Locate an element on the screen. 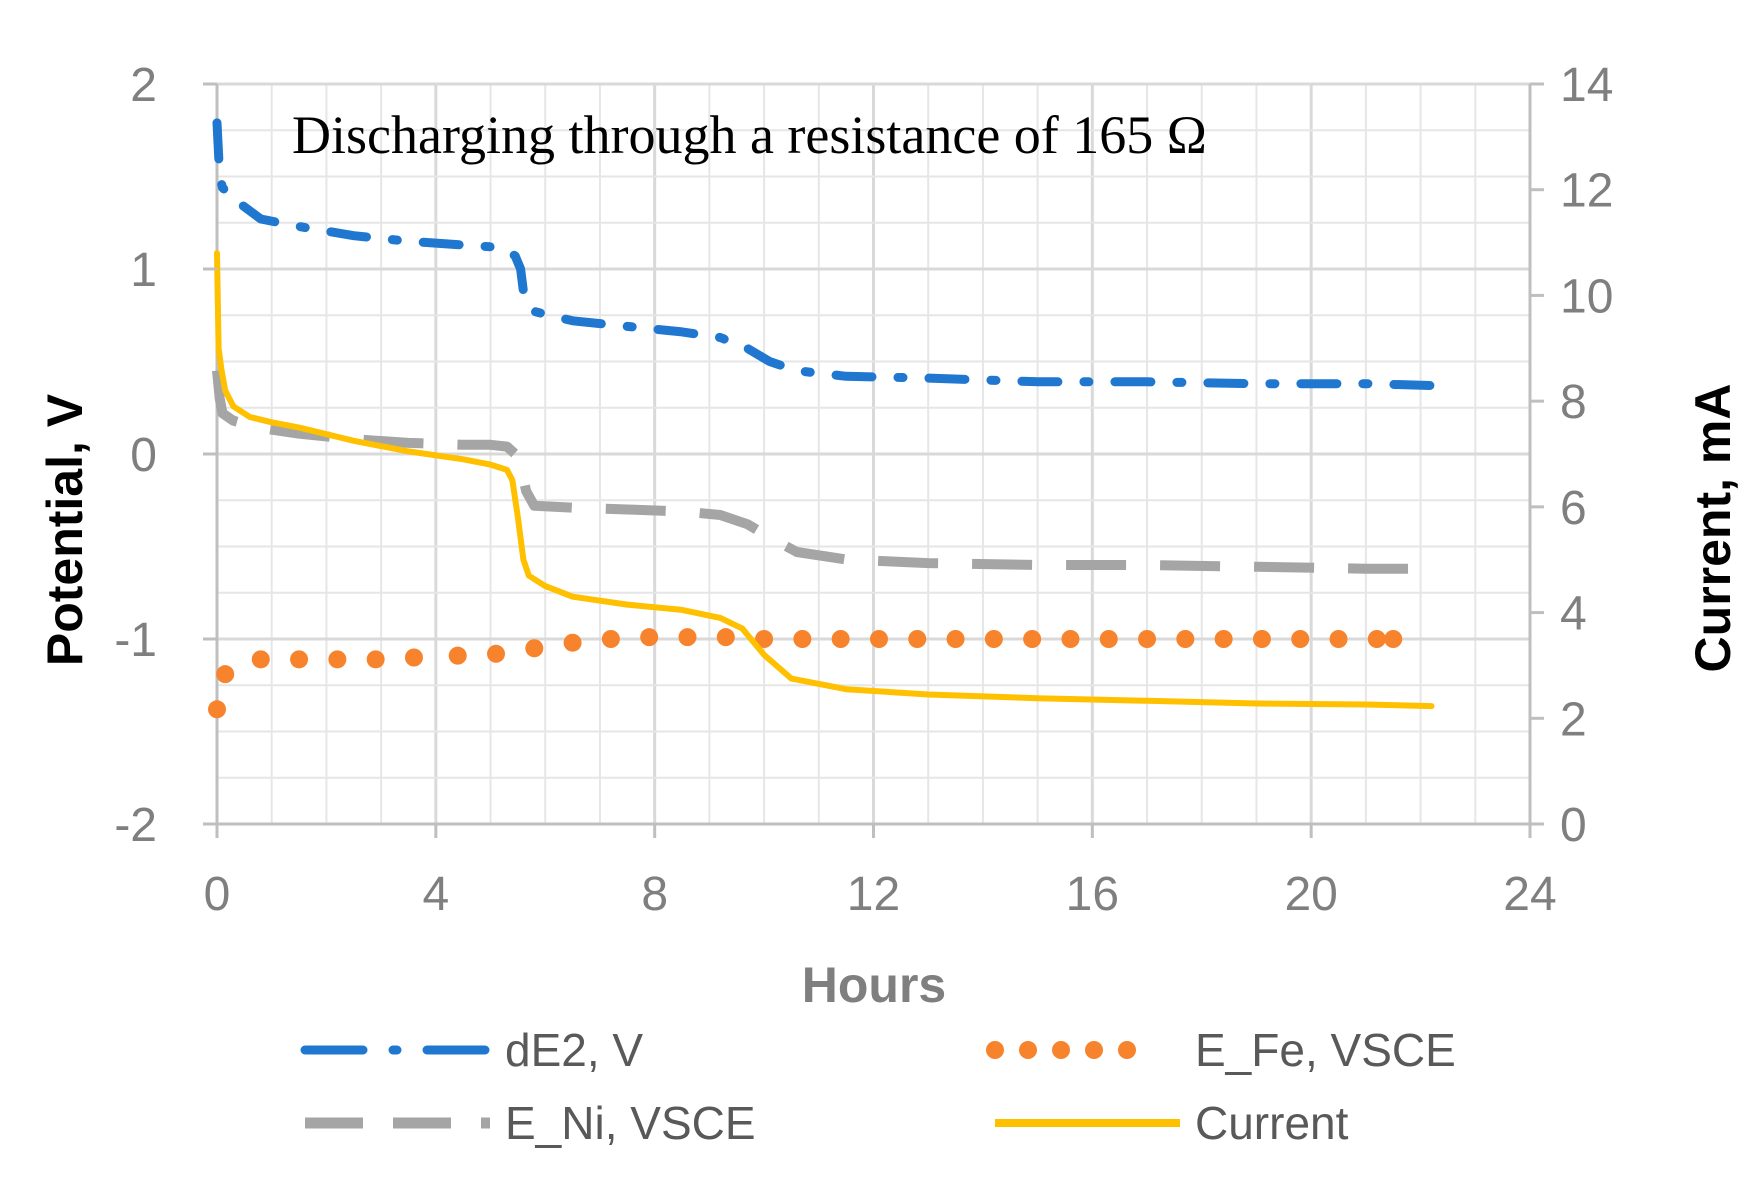  y-left-tick-label: 2 is located at coordinates (143, 85).